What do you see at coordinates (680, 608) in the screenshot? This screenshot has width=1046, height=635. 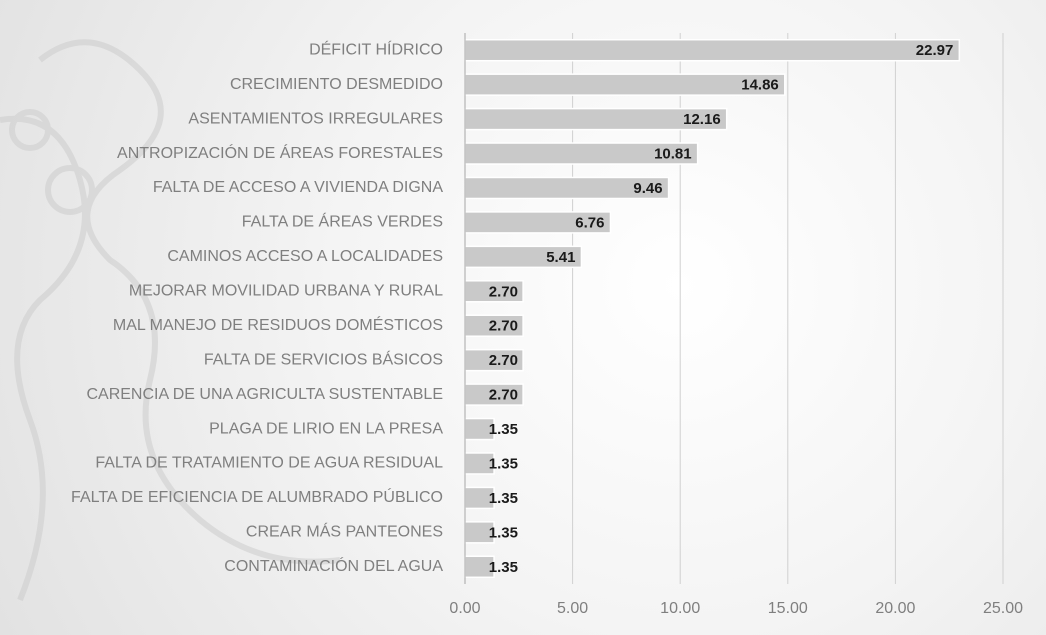 I see `x-tick-label: 10.00` at bounding box center [680, 608].